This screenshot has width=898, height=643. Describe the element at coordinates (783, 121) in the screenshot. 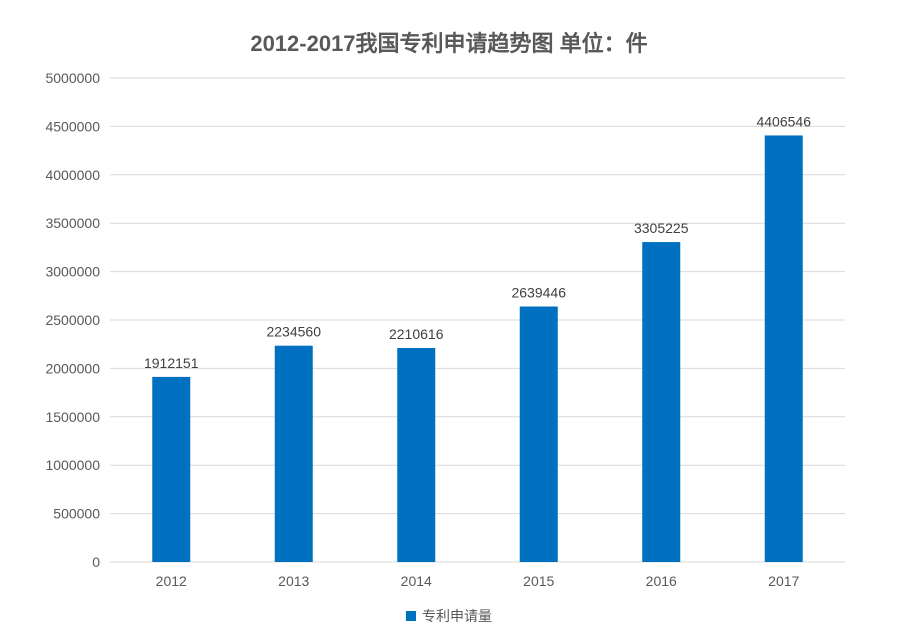

I see `data-label: 4406546` at that location.